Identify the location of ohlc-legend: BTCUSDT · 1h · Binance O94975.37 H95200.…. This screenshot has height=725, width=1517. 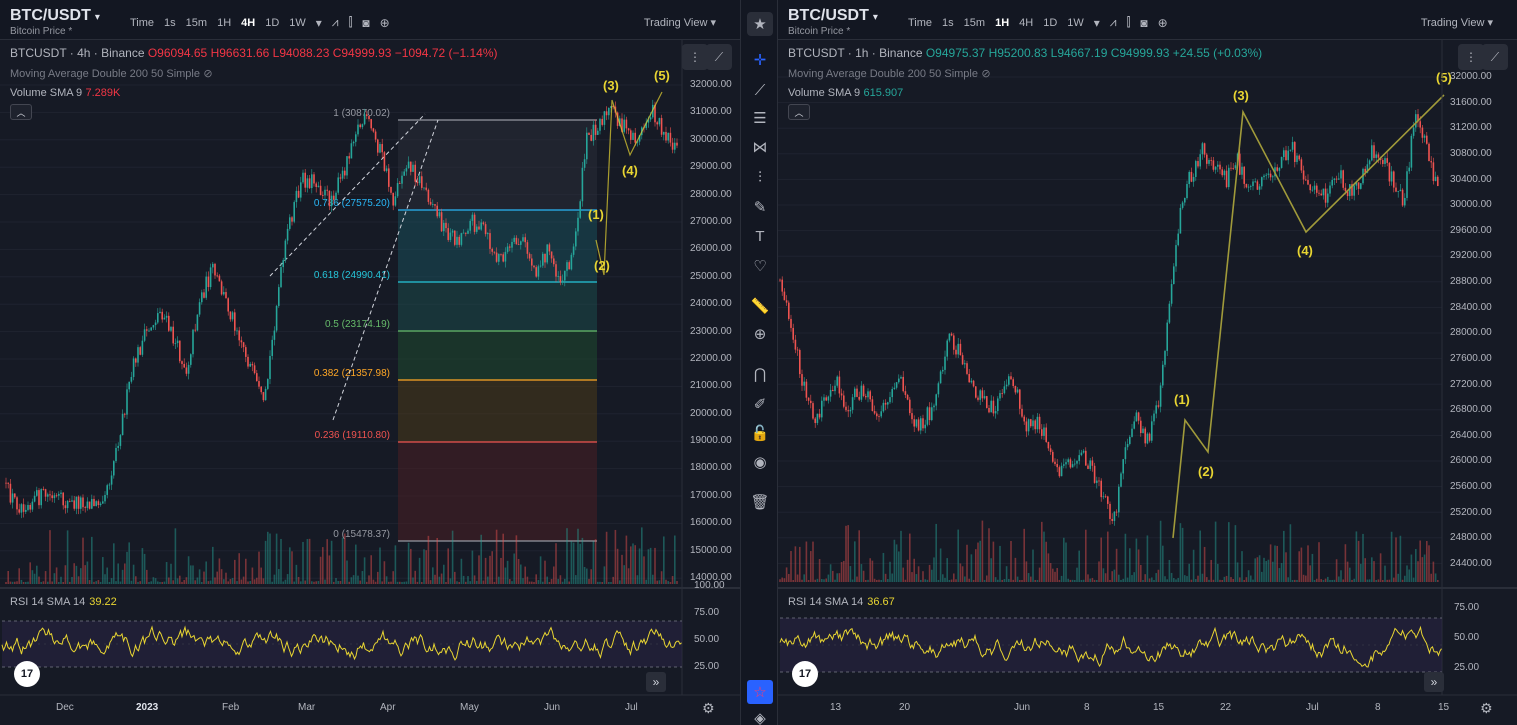
(1025, 53).